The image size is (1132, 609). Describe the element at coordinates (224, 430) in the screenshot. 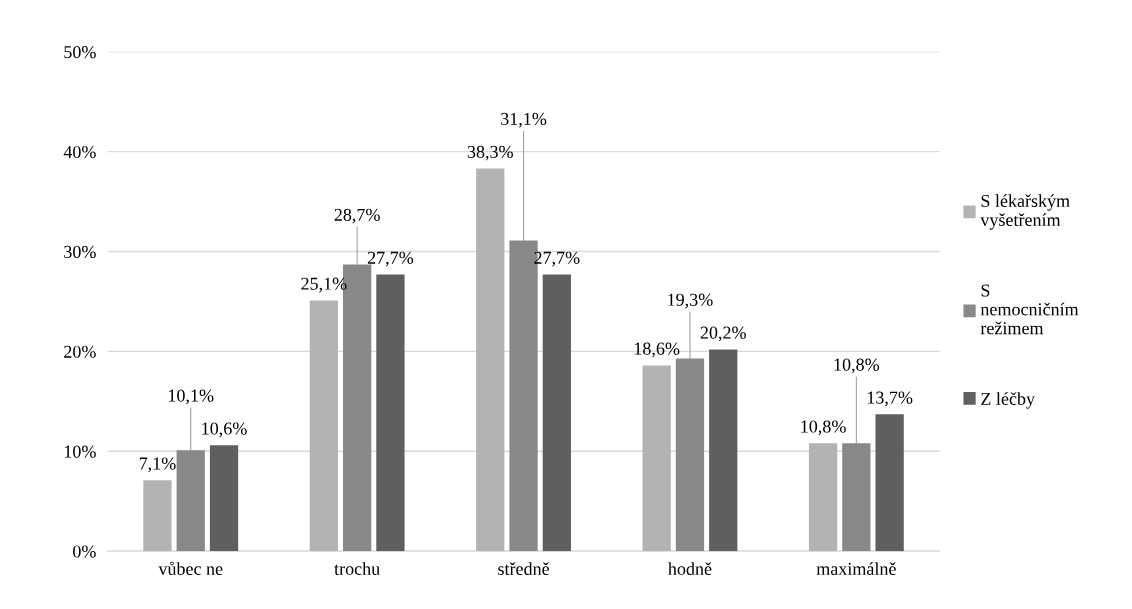

I see `data-label: 10,6%` at that location.